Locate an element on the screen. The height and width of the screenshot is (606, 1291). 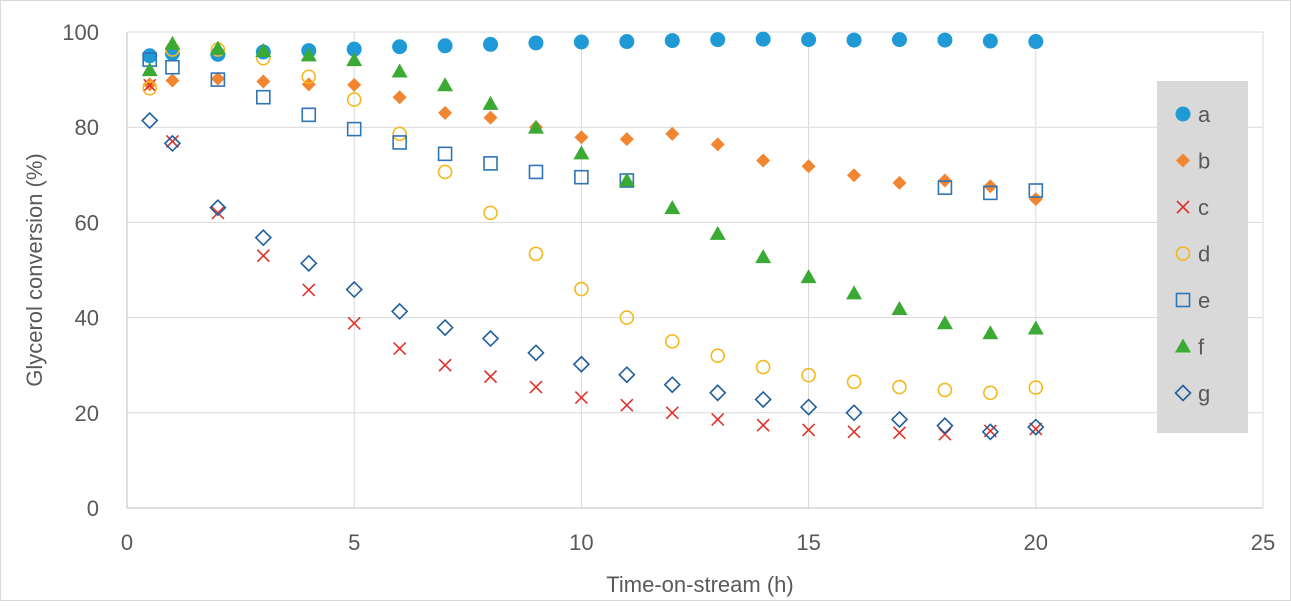
legend-label-g: g is located at coordinates (1204, 393).